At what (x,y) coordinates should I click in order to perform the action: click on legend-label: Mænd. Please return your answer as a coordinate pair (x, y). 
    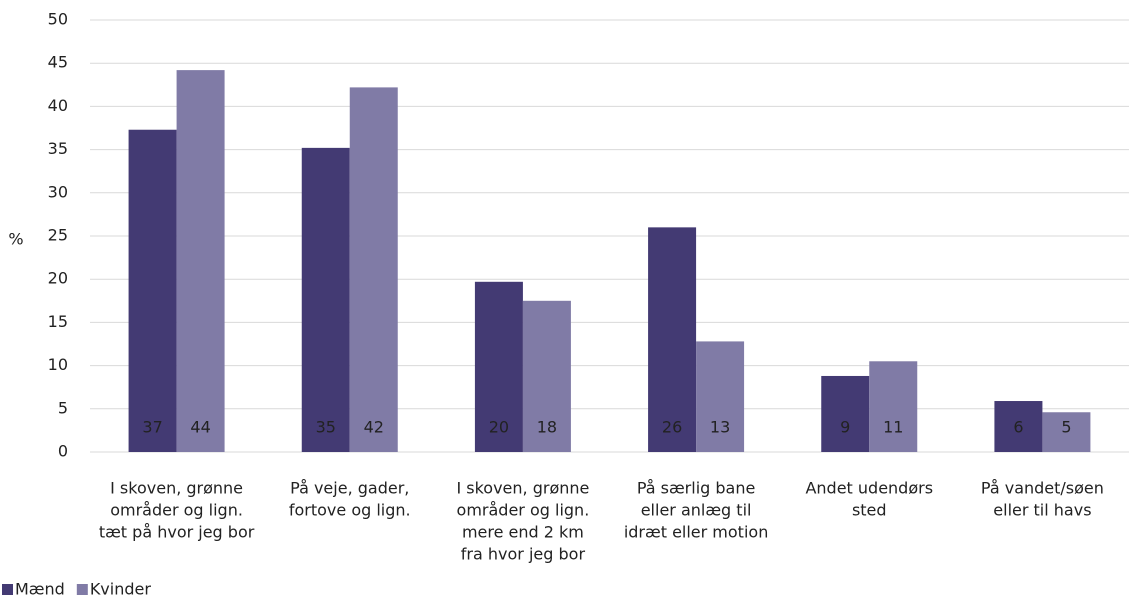
    Looking at the image, I should click on (40, 589).